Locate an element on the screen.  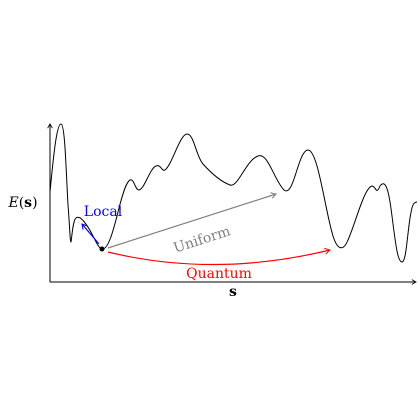
y-axis-label: E(s) is located at coordinates (22, 203).